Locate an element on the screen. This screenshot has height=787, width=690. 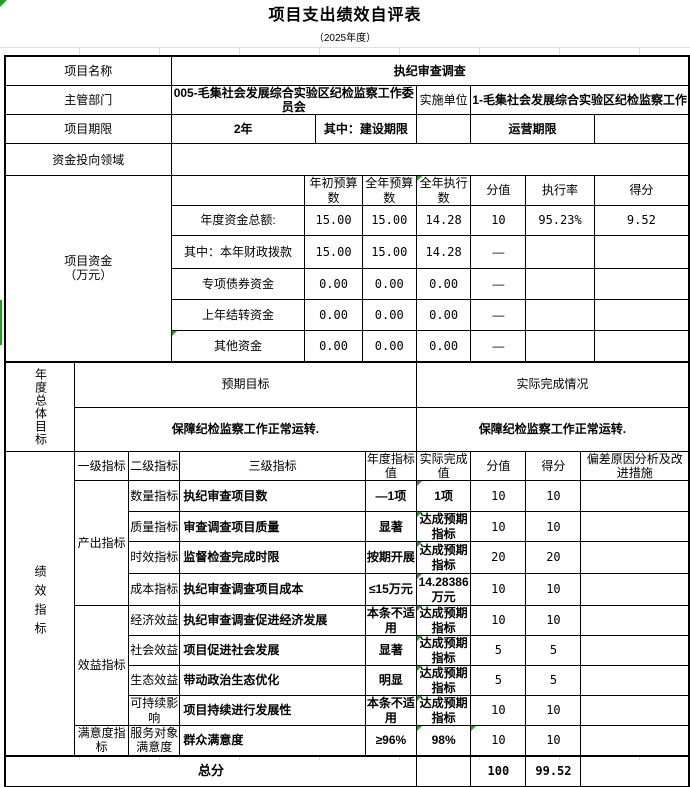
dept-cell: 005-毛集社会发展综合实验区纪检监察工作委员会 is located at coordinates (293, 100).